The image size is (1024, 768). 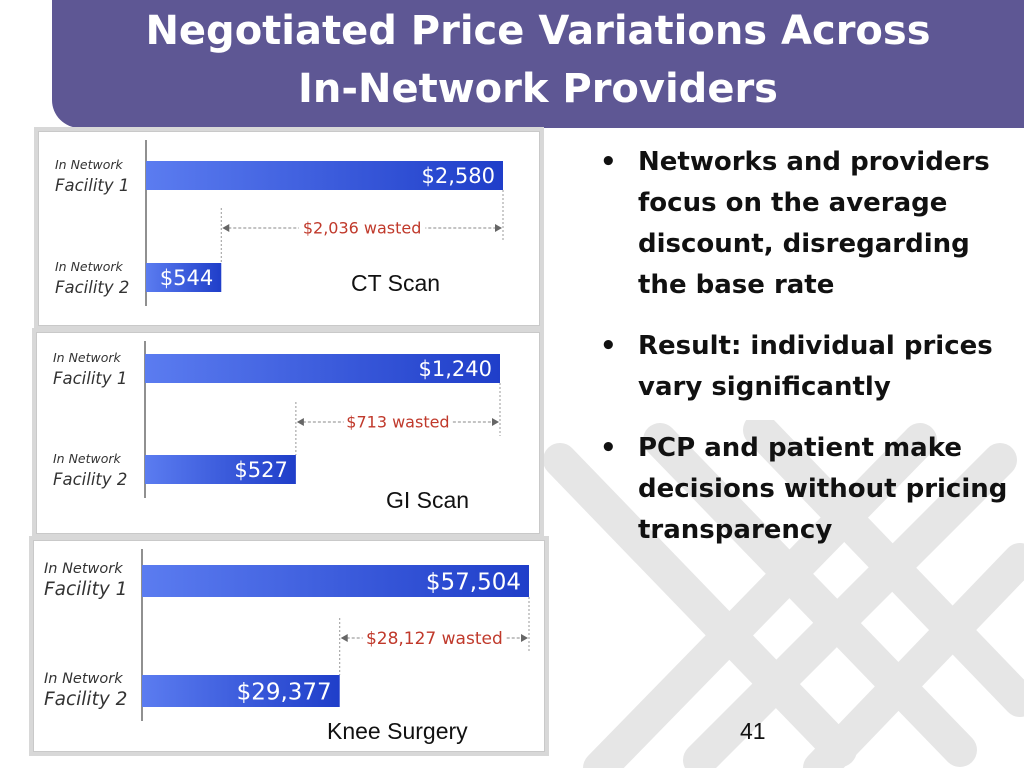 I want to click on wasted-annotation: $2,036 wasted, so click(x=362, y=228).